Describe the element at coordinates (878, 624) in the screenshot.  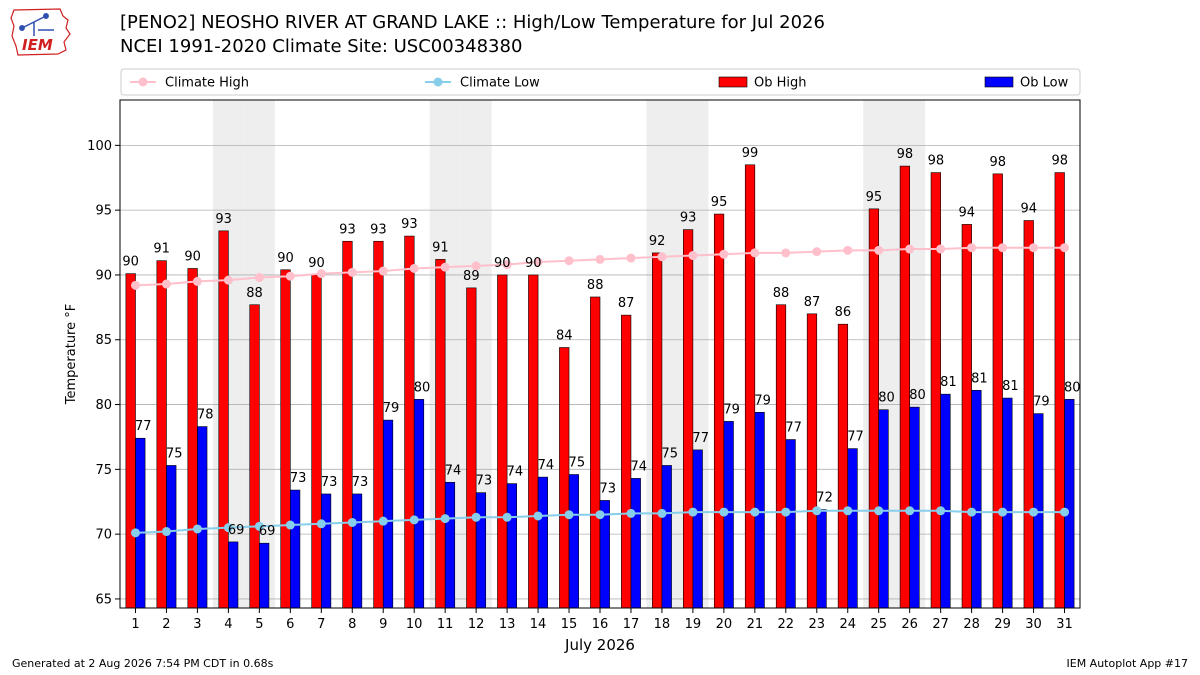
I see `x-tick-label: 25` at that location.